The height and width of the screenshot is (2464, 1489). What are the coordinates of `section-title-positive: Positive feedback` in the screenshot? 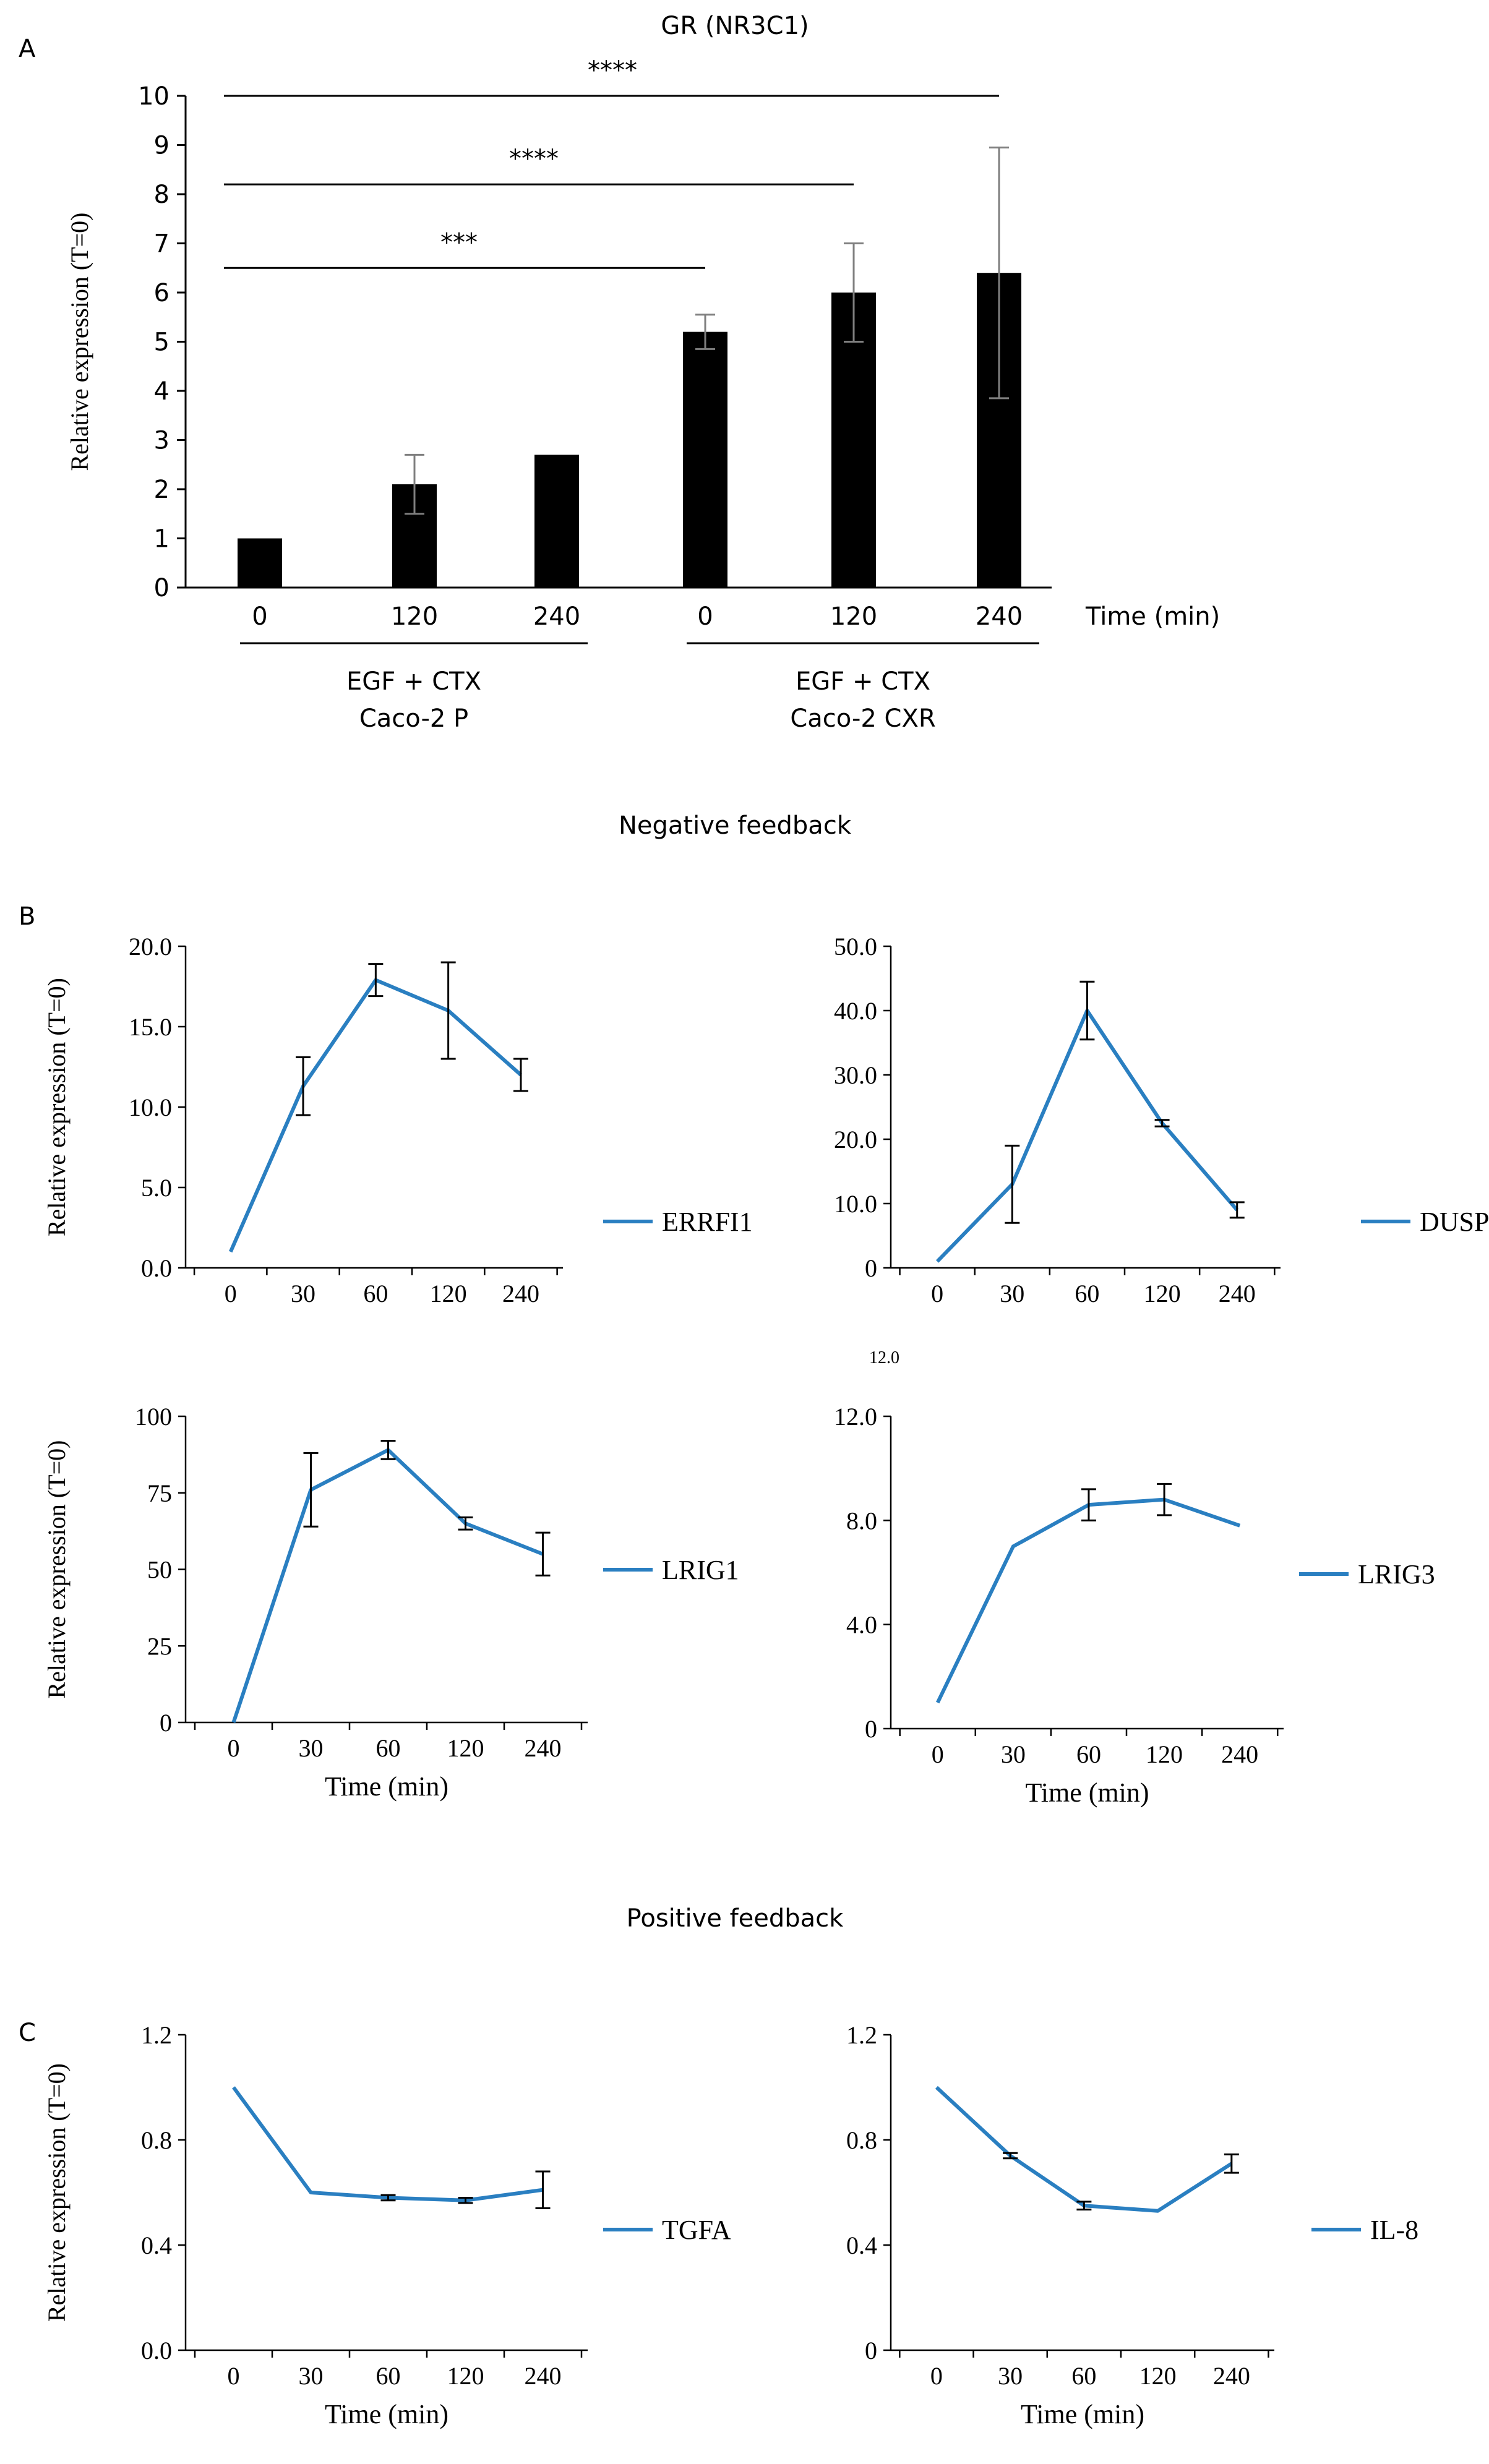 It's located at (736, 1918).